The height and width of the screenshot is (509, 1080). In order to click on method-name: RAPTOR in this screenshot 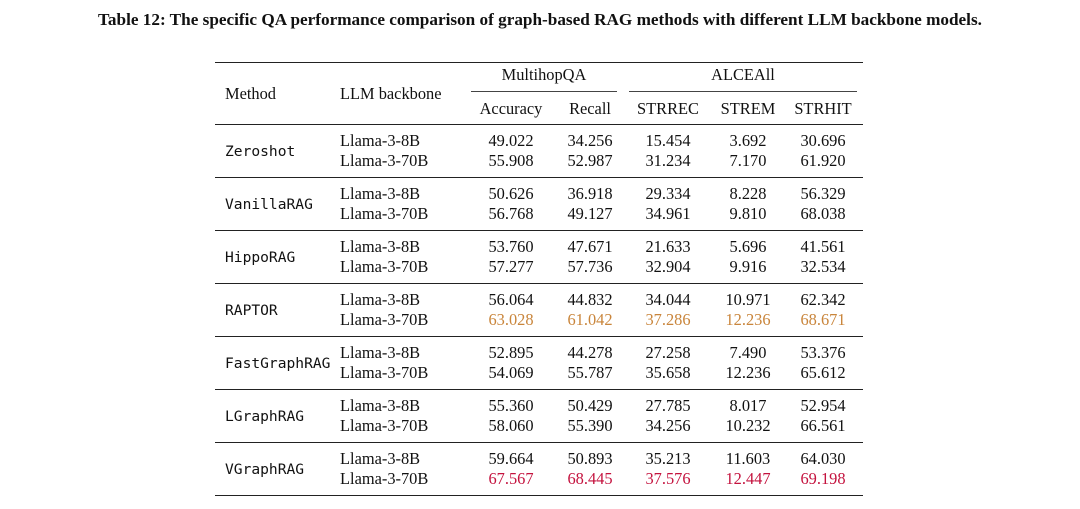, I will do `click(277, 310)`.